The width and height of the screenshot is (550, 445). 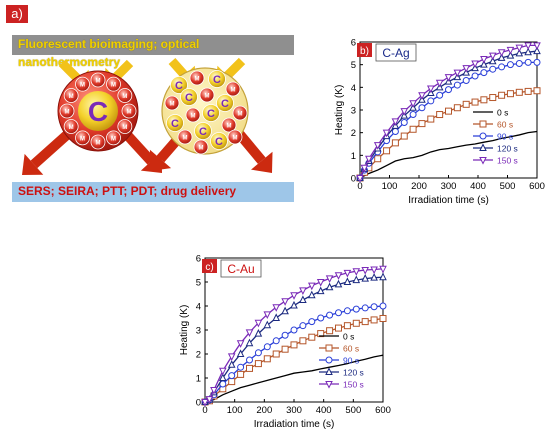 I want to click on chart-title: C-Ag, so click(x=396, y=52).